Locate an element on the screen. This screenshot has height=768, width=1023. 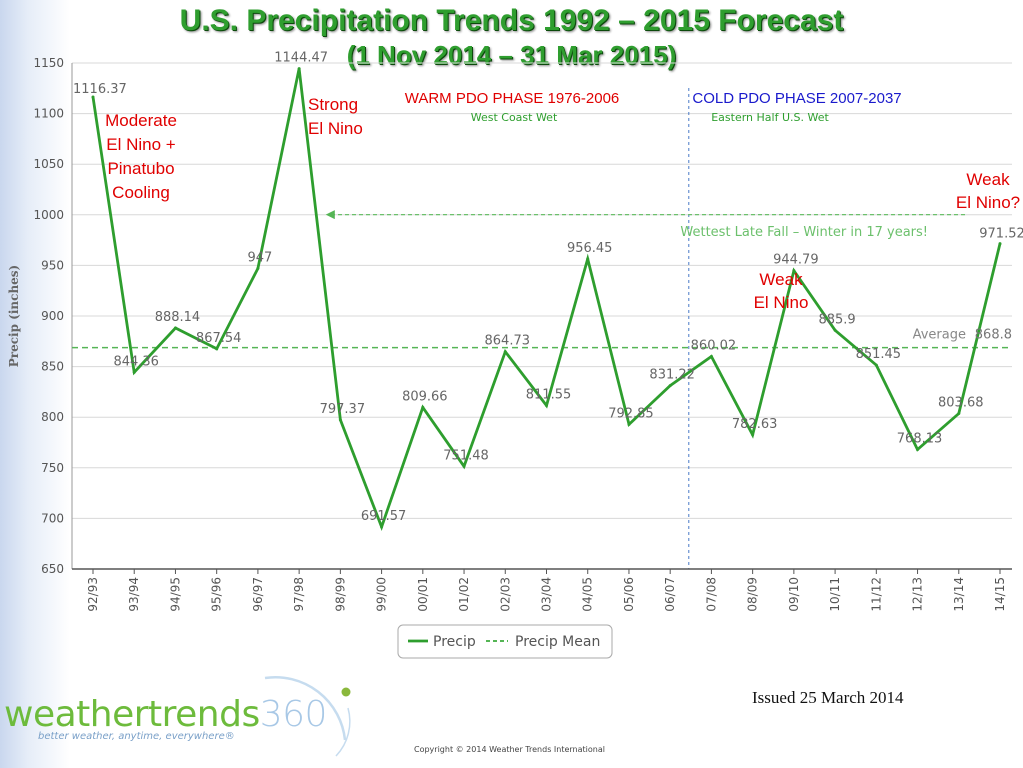
annotation-moderate-el-nino: Moderate is located at coordinates (141, 120).